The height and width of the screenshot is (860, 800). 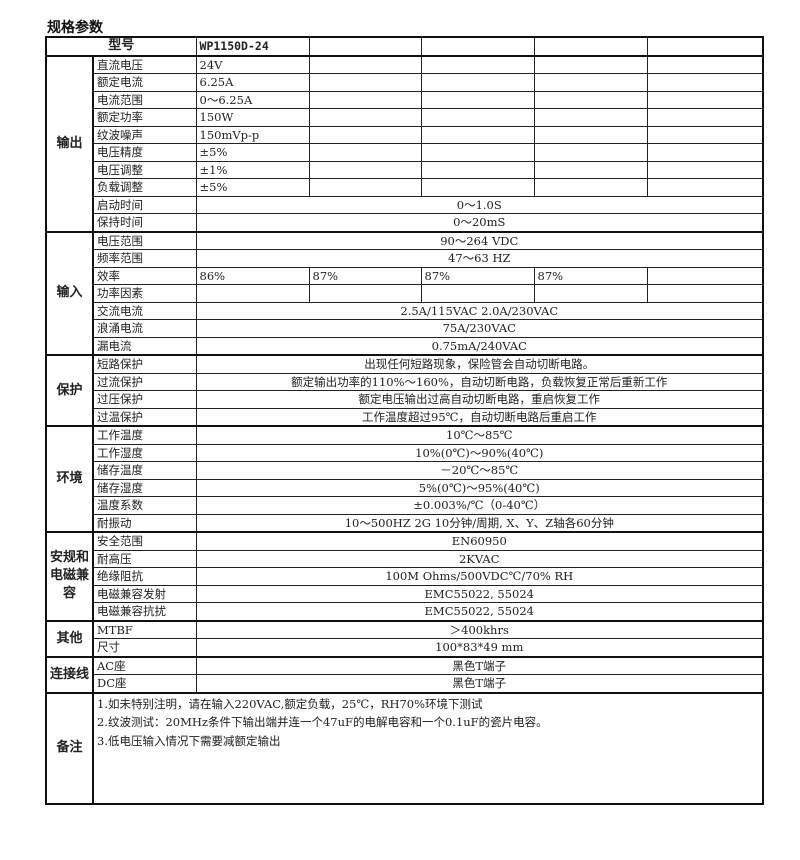 I want to click on row-label: 温度系数, so click(x=144, y=505).